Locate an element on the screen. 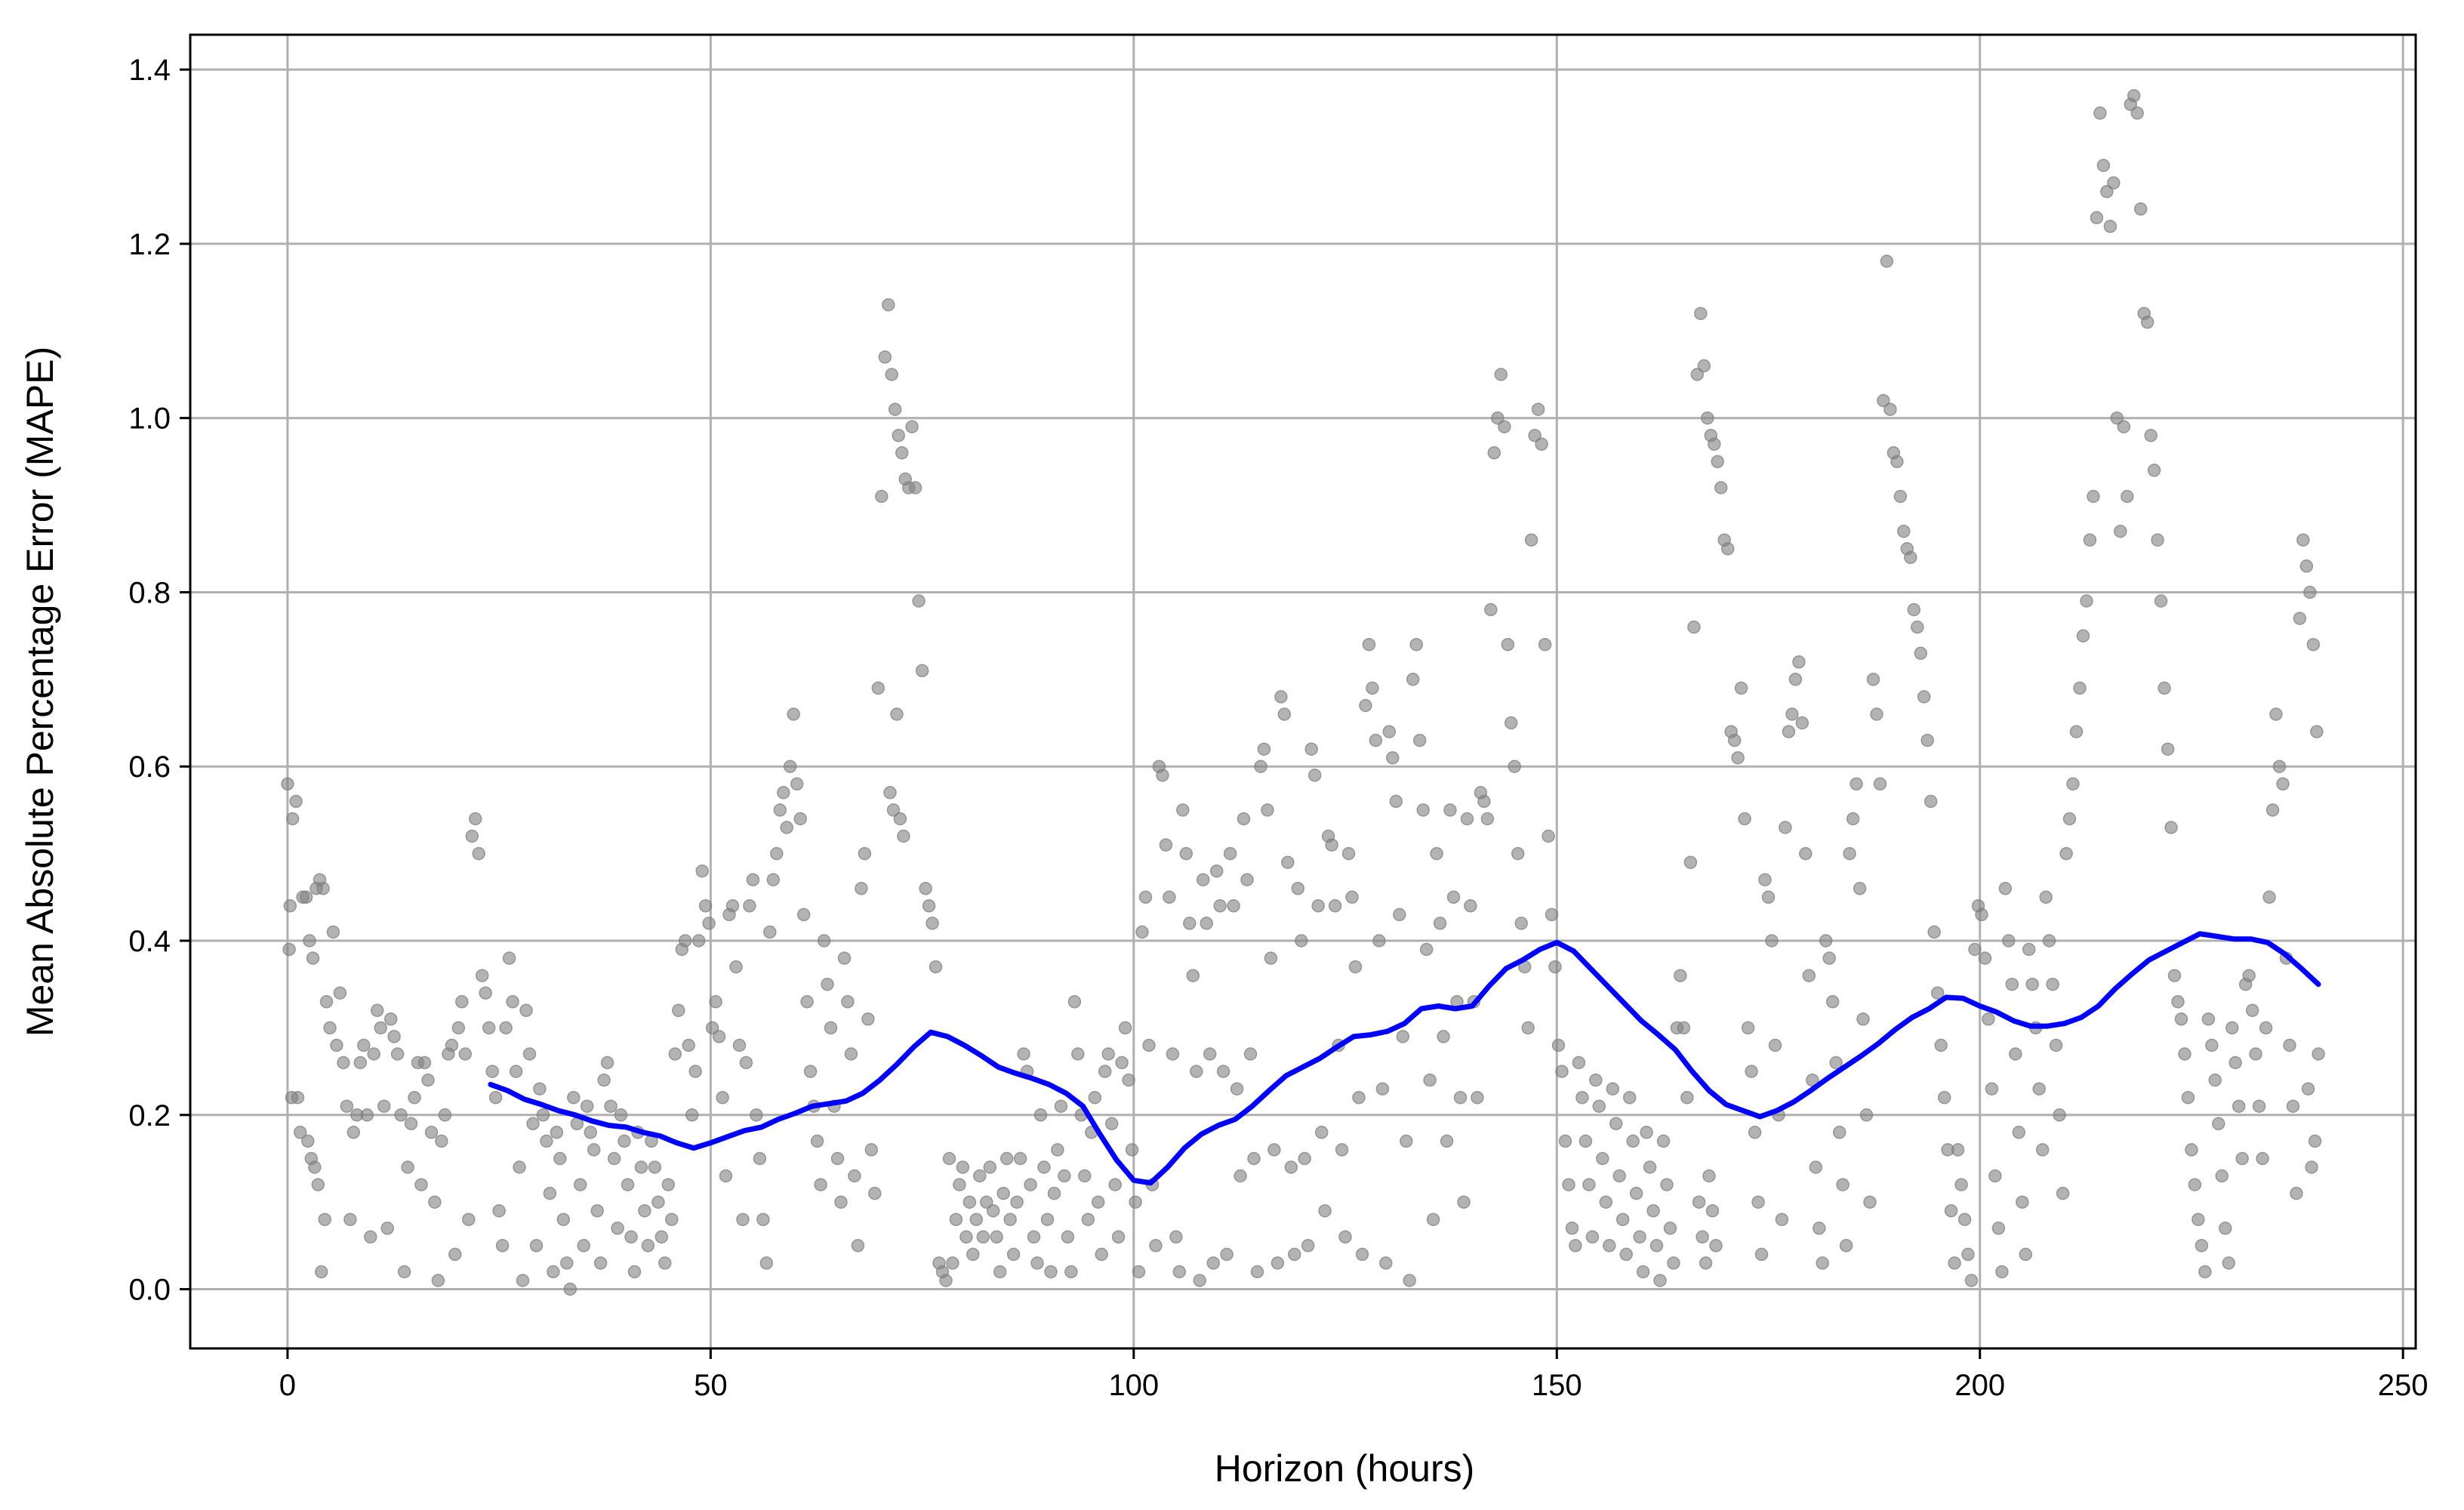  x-axis-title: Horizon (hours) is located at coordinates (1345, 1468).